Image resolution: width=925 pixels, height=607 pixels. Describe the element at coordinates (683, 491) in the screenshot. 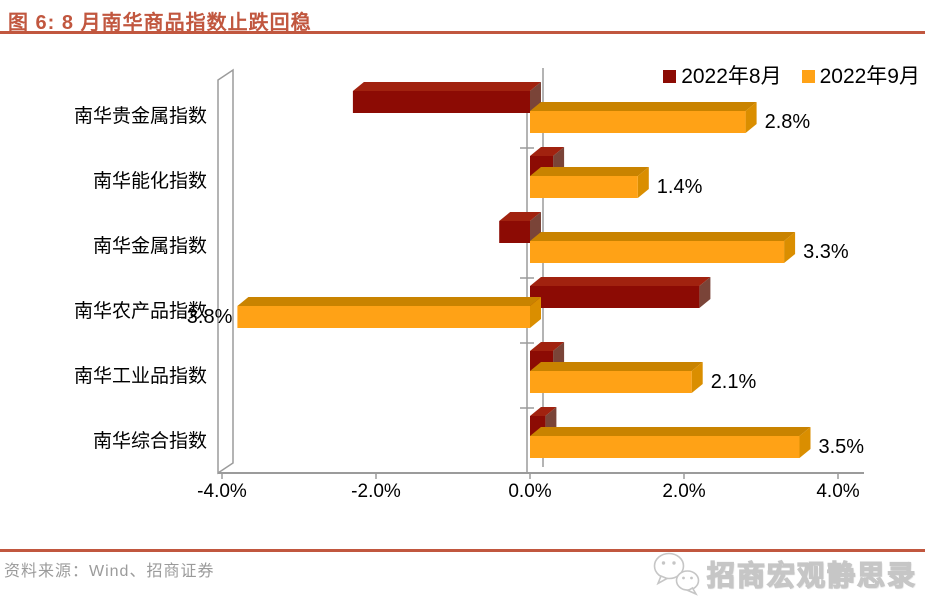

I see `x-axis-tick-label: 2.0%` at that location.